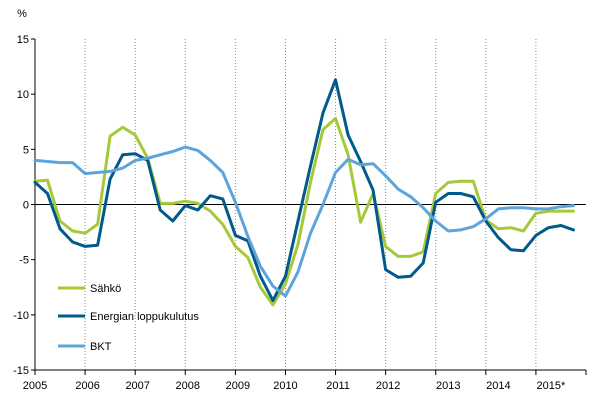  I want to click on x-tick-label: 2010, so click(285, 386).